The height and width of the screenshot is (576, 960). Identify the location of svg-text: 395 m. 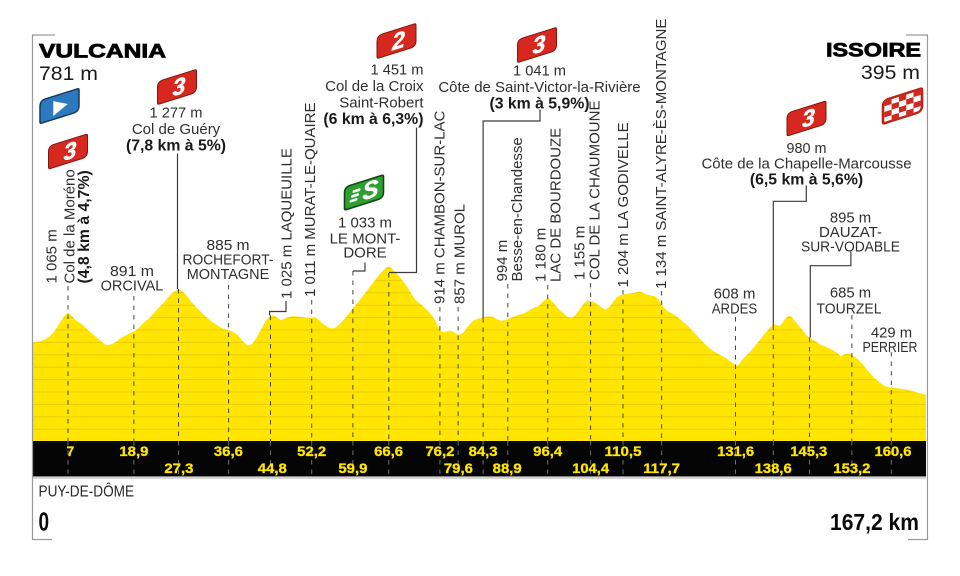
(890, 73).